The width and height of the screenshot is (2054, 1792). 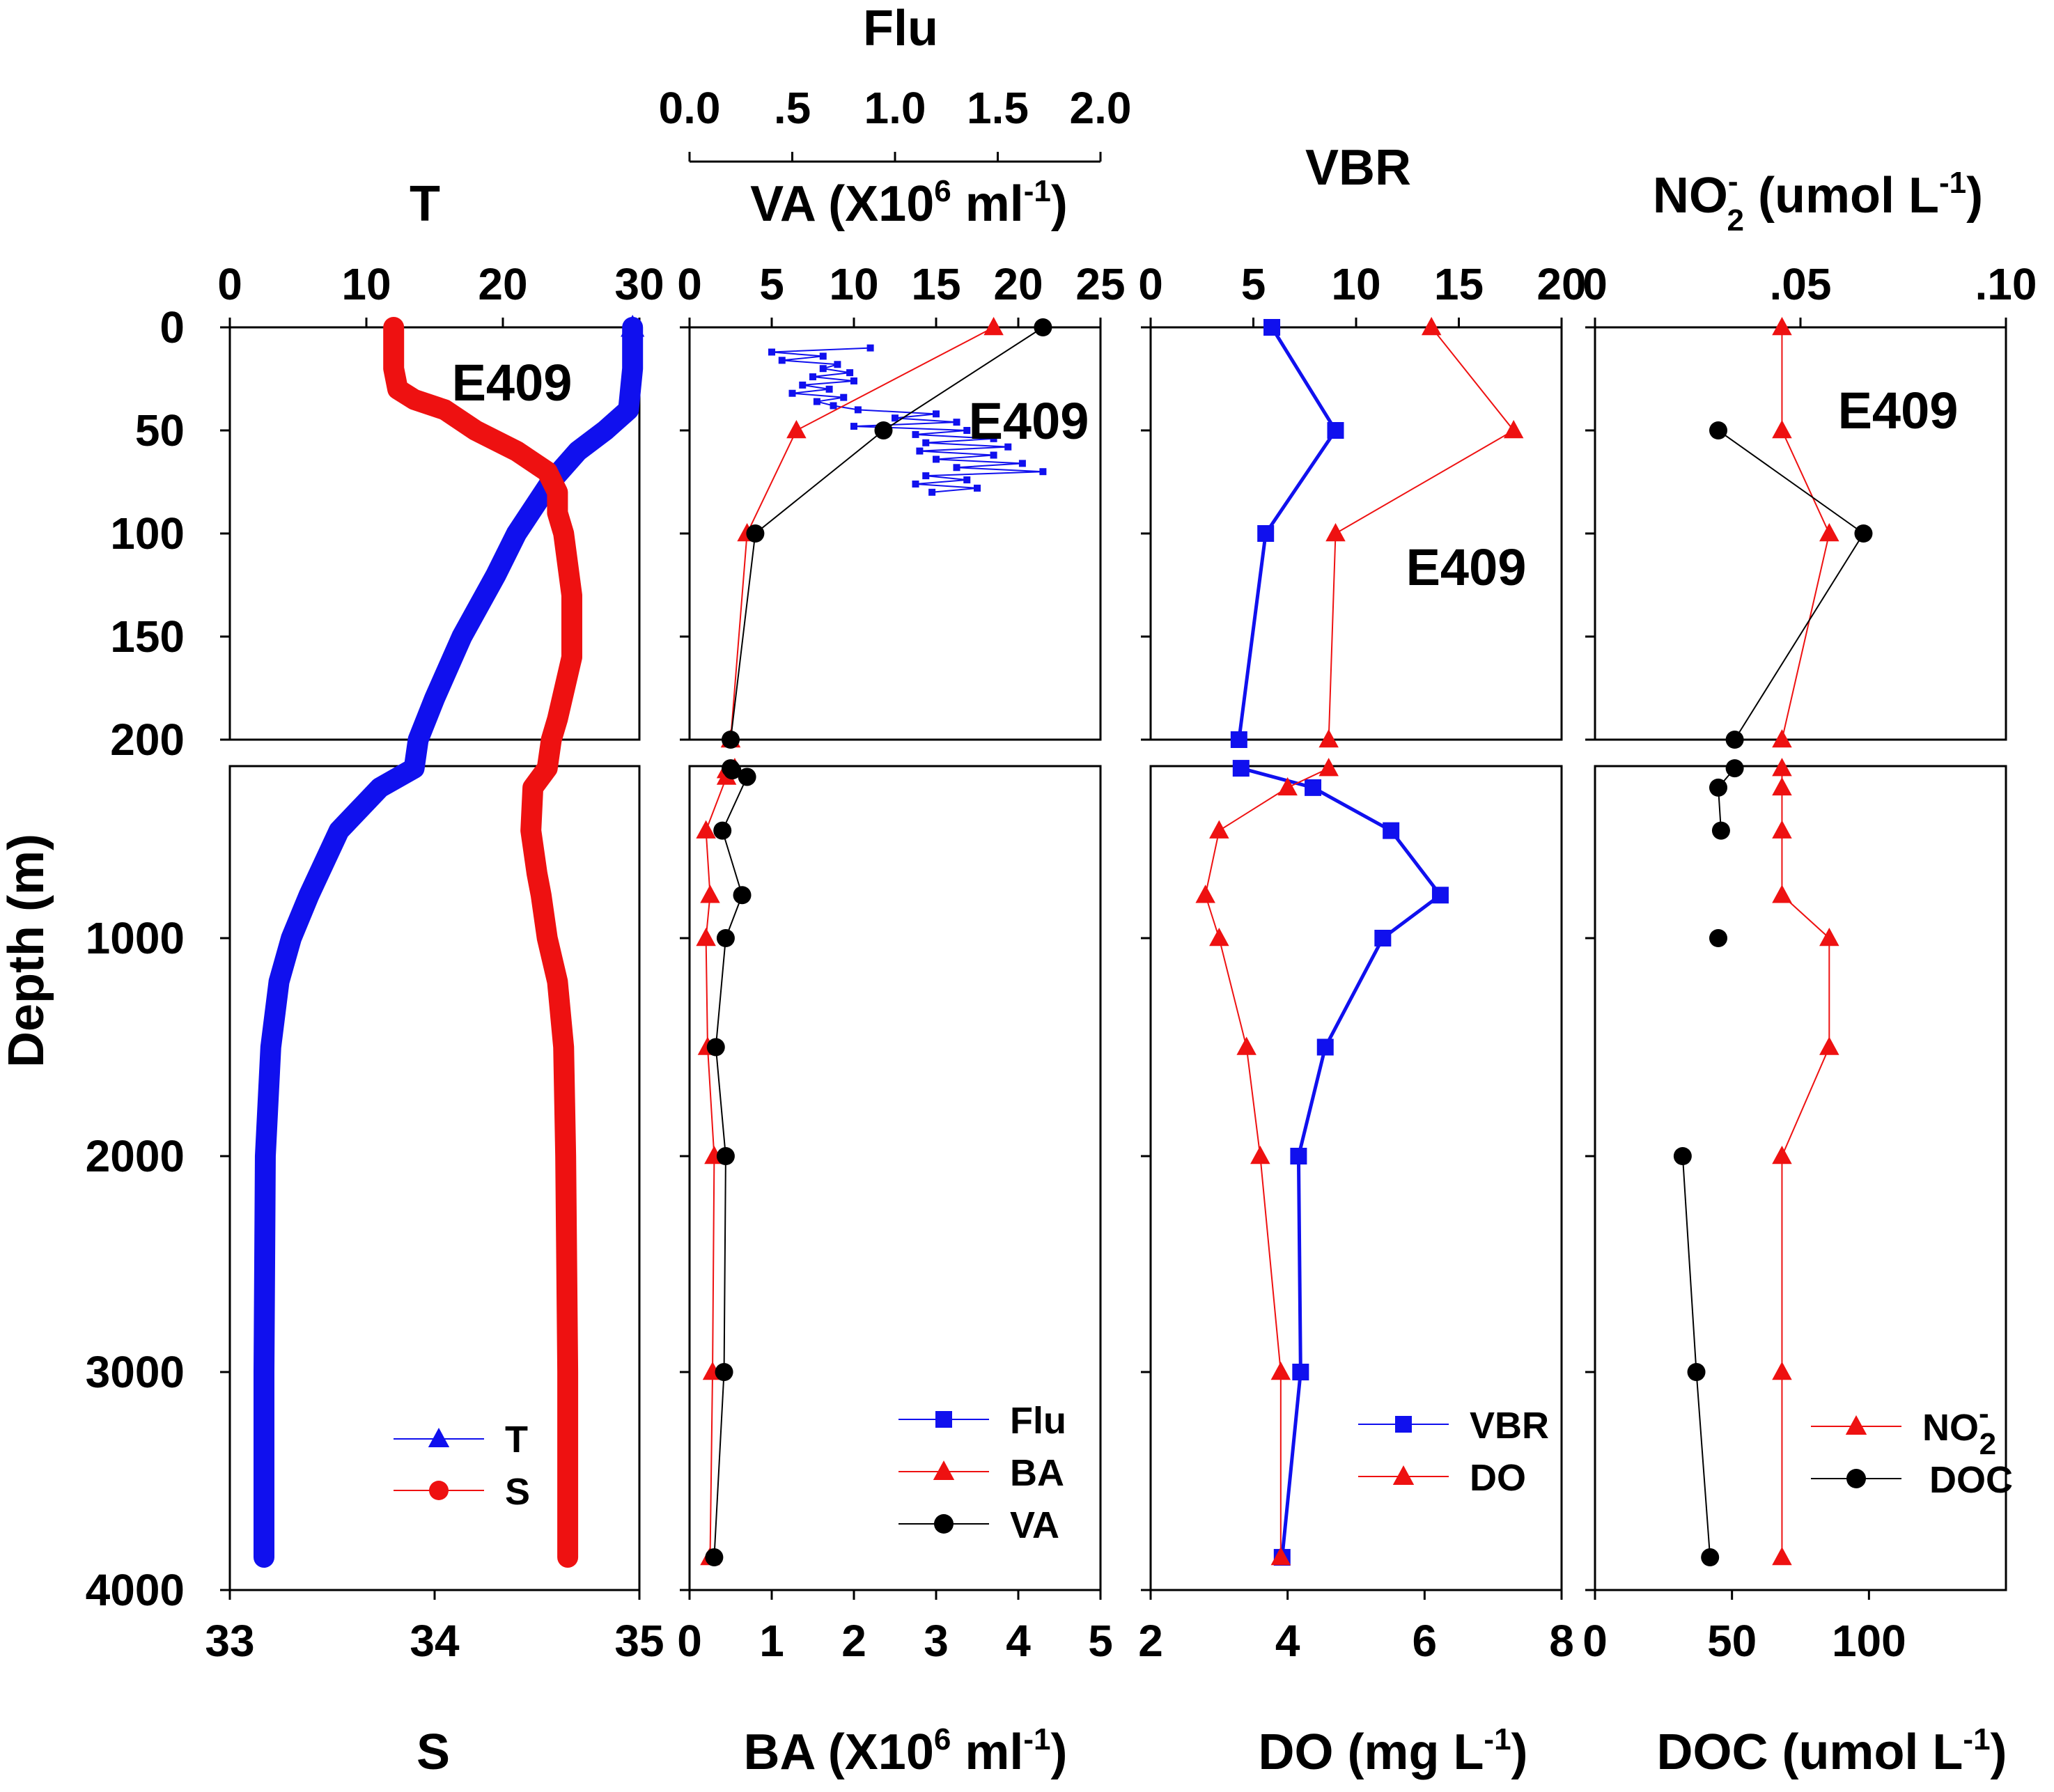 I want to click on legend-p3-vbr-swatch-marker, so click(x=1403, y=1424).